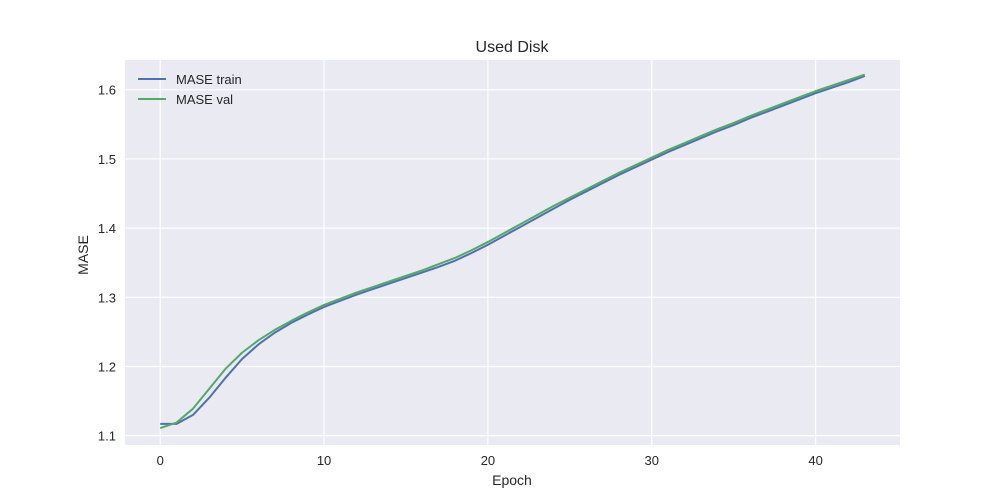 This screenshot has height=500, width=1000. I want to click on y-axis-label: MASE, so click(83, 255).